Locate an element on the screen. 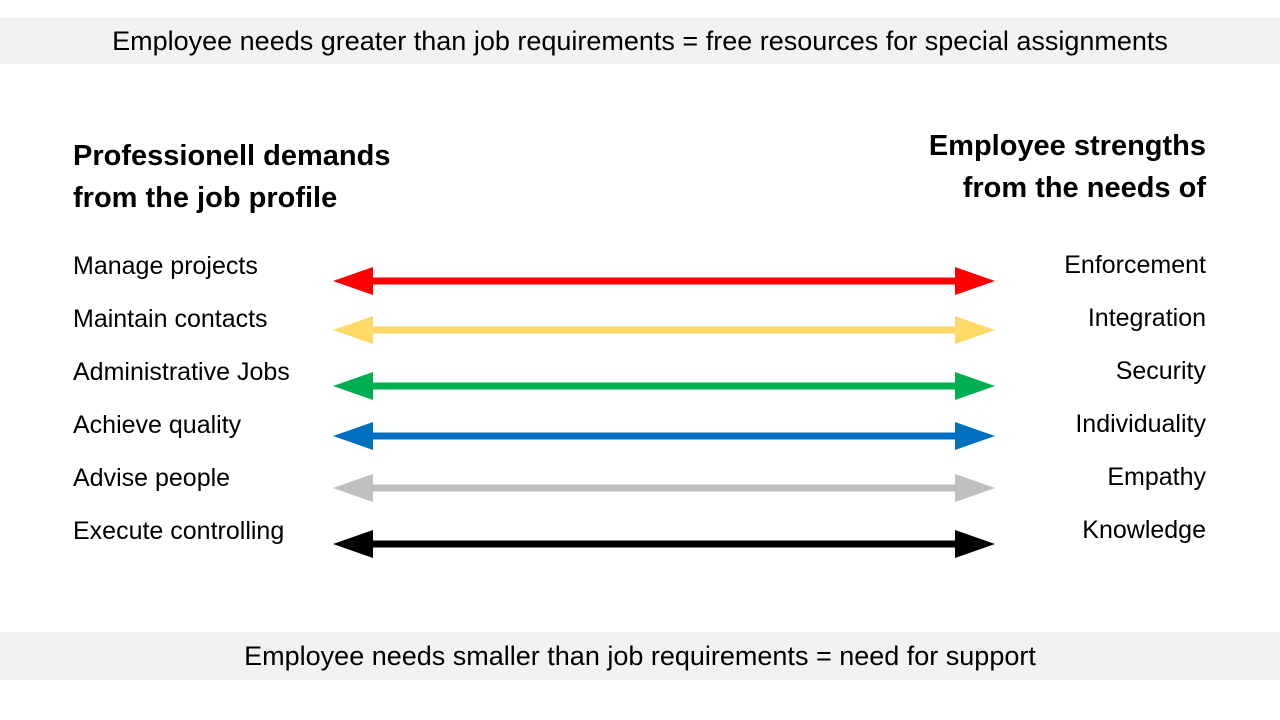 The height and width of the screenshot is (720, 1280). right-label-knowledge: Knowledge is located at coordinates (1144, 530).